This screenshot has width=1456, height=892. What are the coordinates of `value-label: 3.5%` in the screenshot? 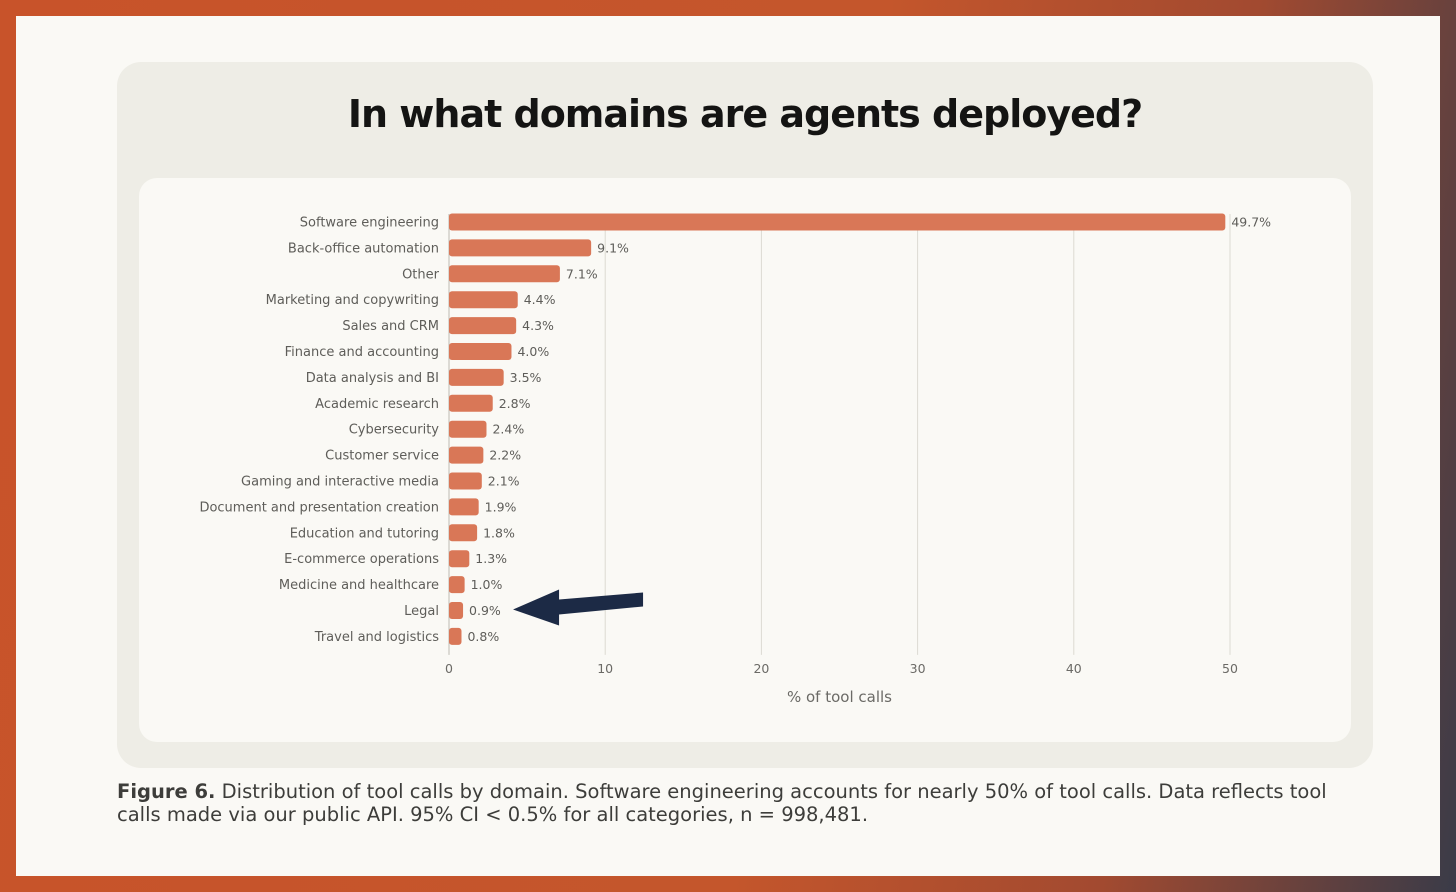 It's located at (526, 377).